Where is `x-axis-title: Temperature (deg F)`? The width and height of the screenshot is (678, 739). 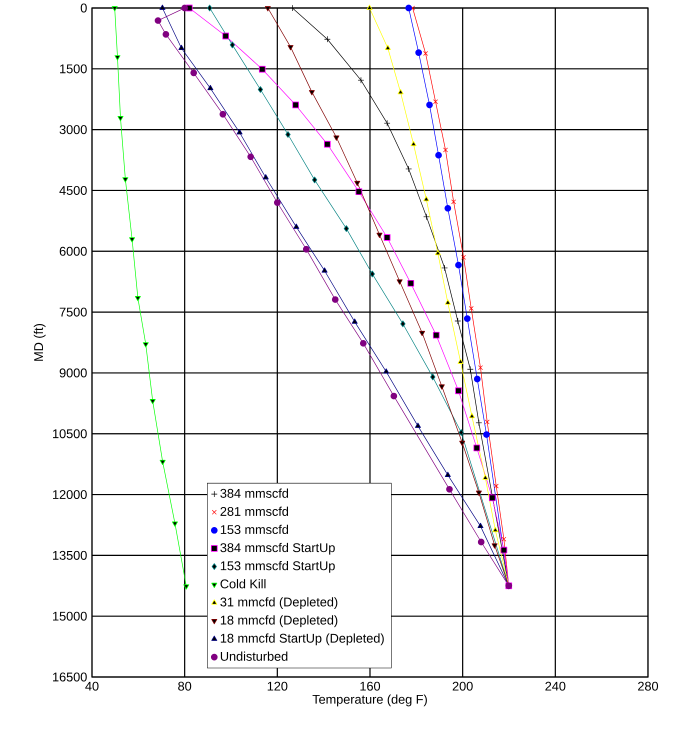 x-axis-title: Temperature (deg F) is located at coordinates (369, 700).